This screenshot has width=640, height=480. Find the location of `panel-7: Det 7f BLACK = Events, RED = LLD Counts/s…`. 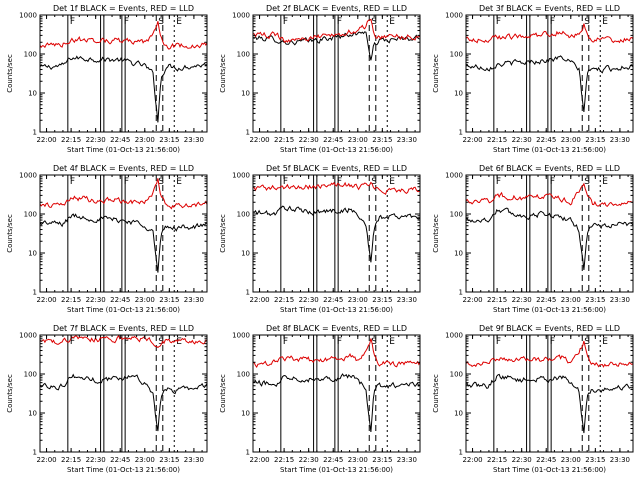

panel-7: Det 7f BLACK = Events, RED = LLD Counts/s… is located at coordinates (107, 399).